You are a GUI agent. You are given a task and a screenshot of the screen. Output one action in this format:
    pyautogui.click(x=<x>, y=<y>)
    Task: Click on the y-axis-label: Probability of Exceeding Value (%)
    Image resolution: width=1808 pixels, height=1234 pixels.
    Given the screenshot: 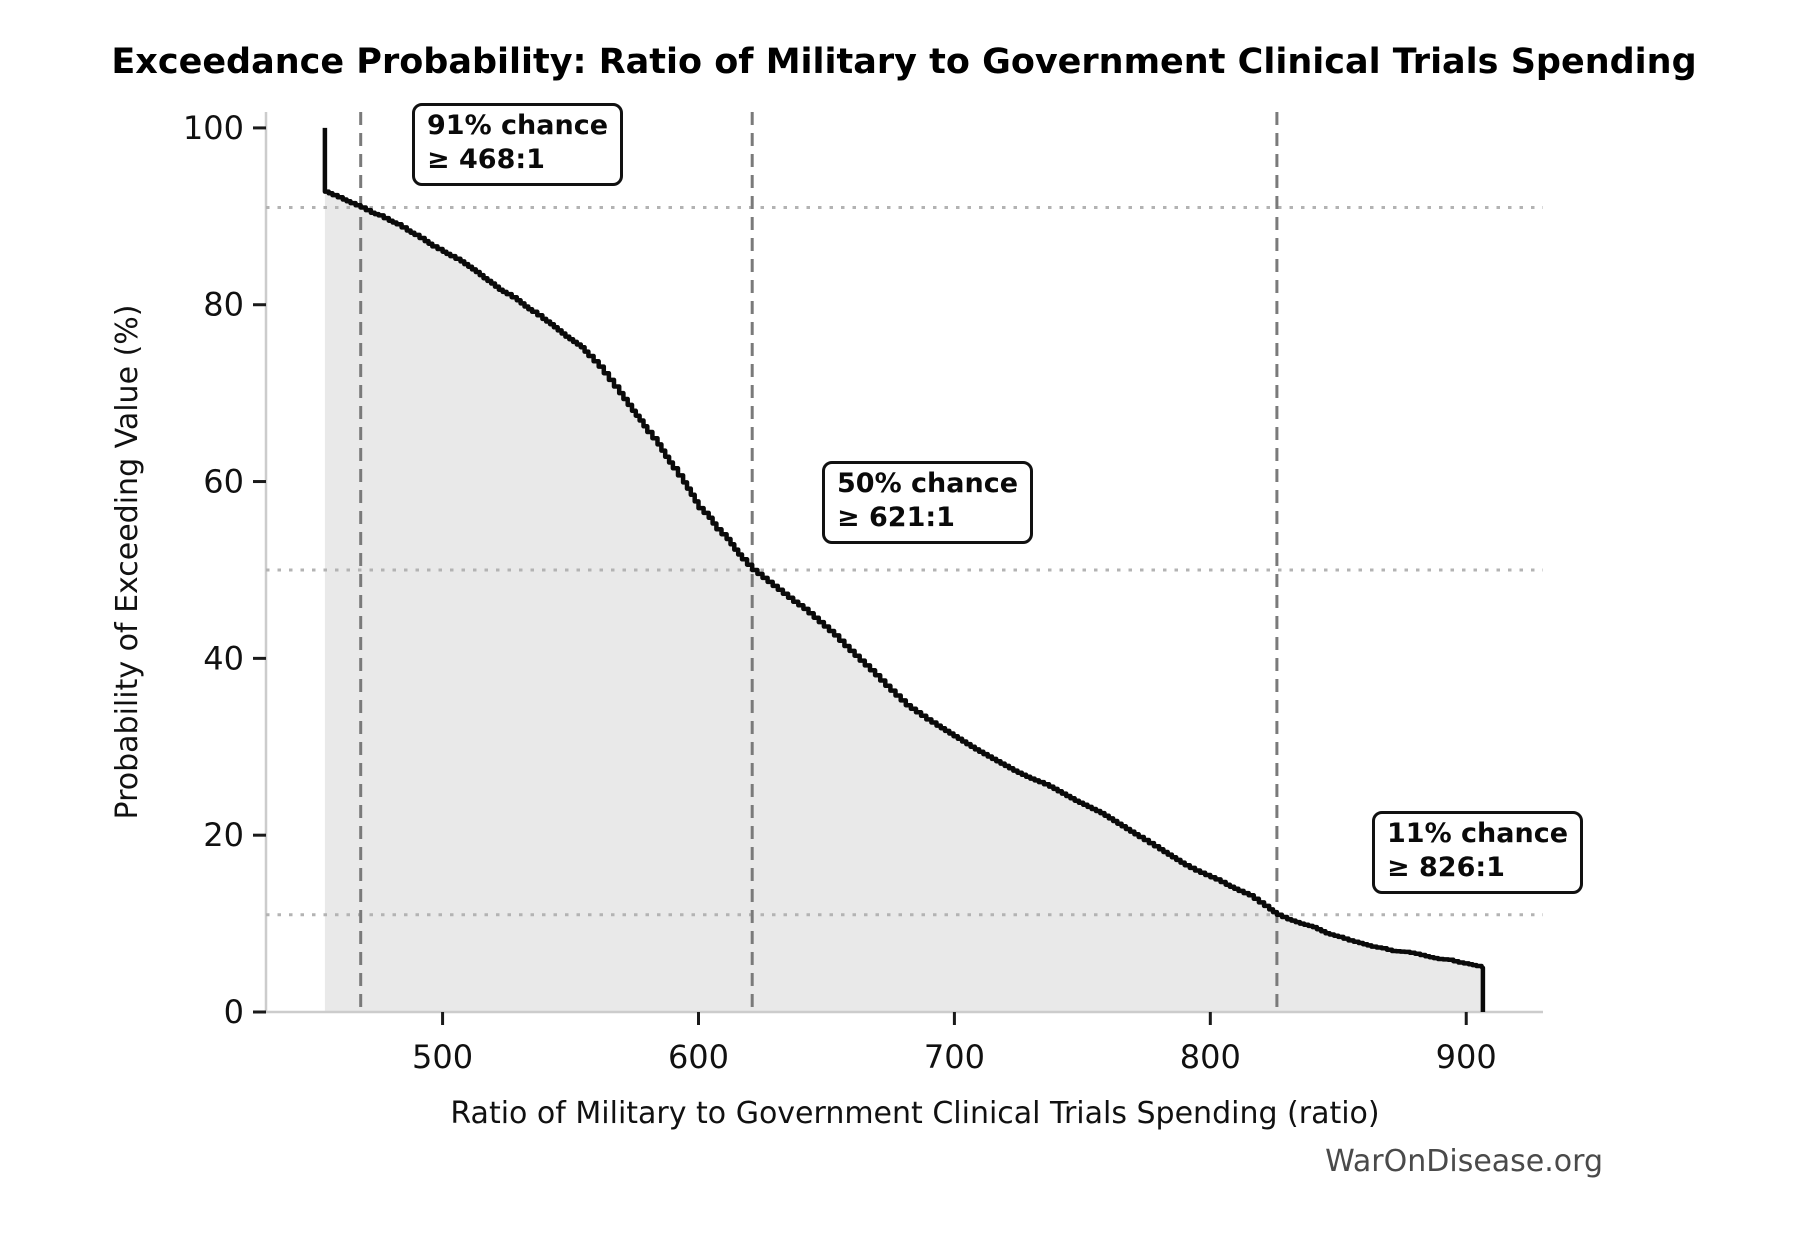 What is the action you would take?
    pyautogui.click(x=127, y=562)
    